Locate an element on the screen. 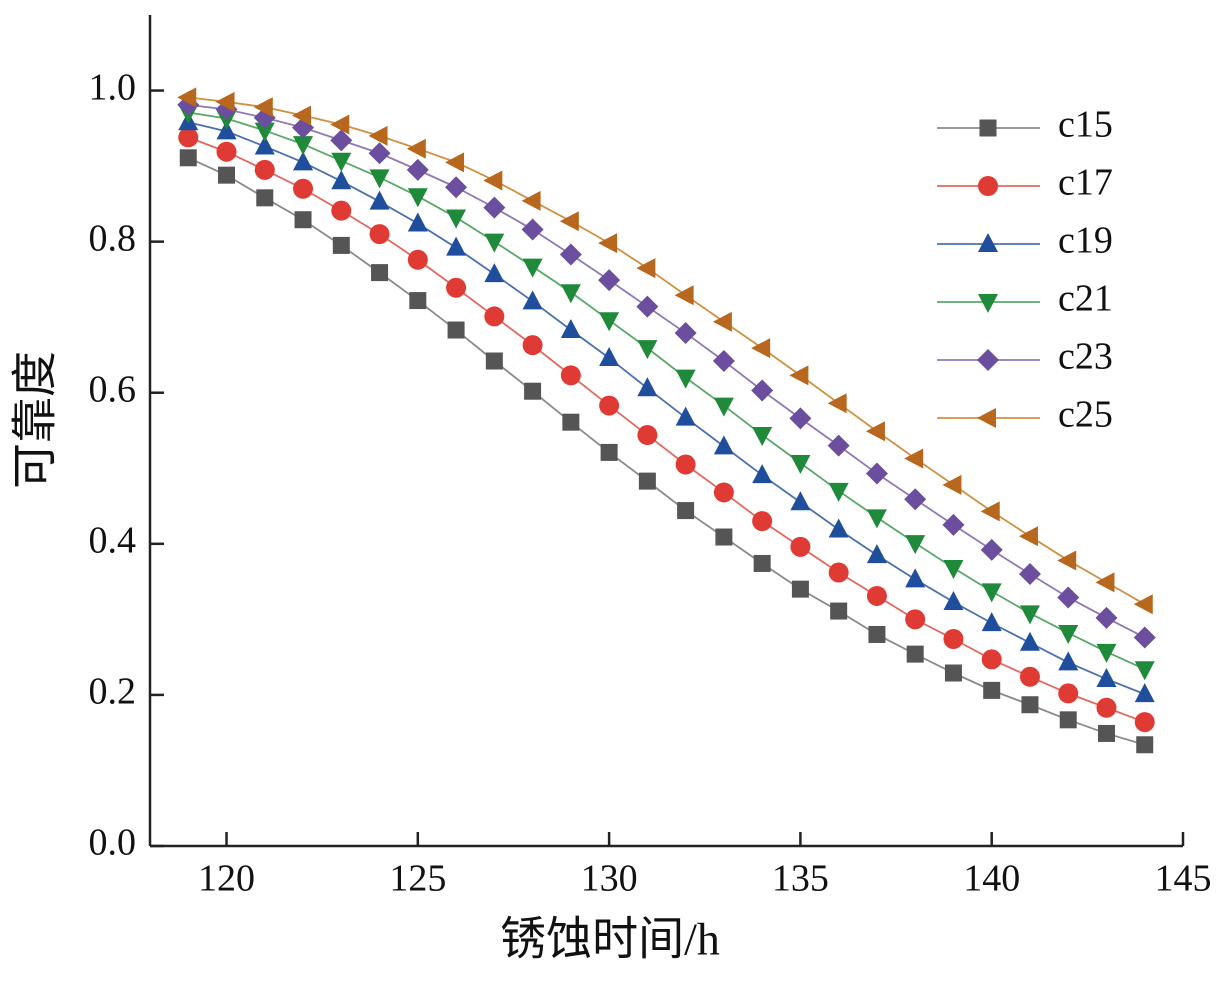  y-tick-label: 0.2 is located at coordinates (113, 692).